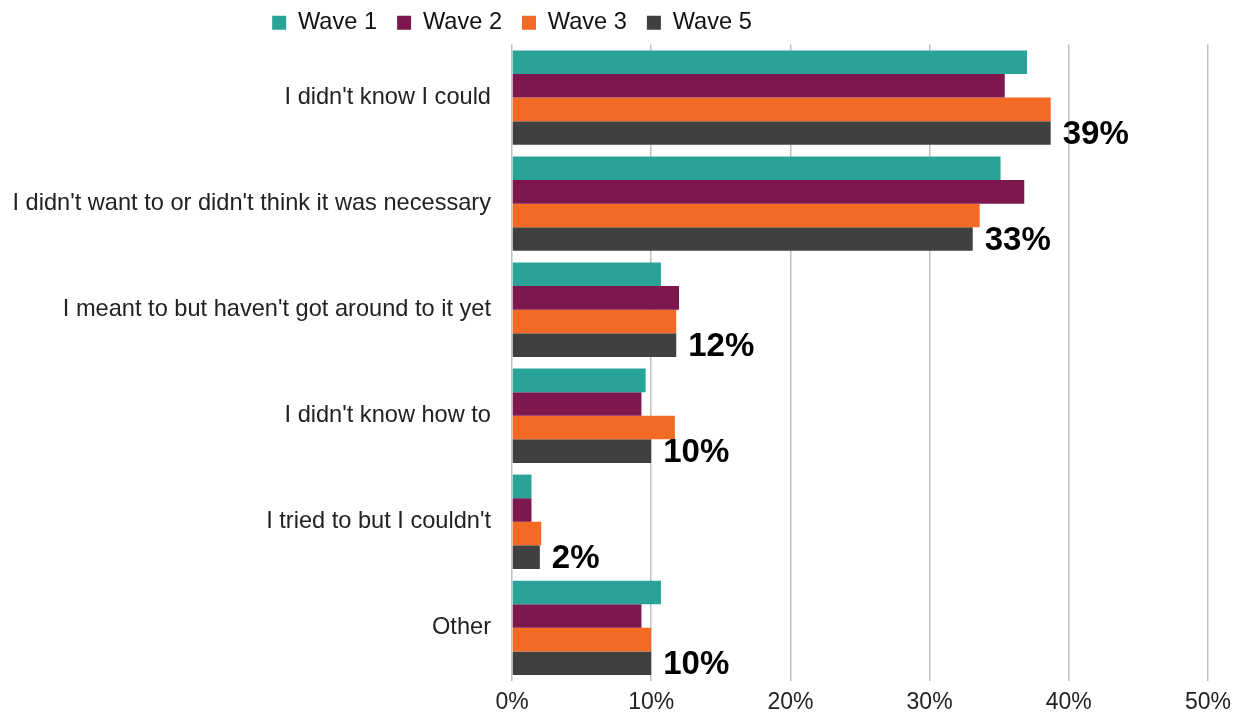 This screenshot has height=716, width=1239. Describe the element at coordinates (379, 520) in the screenshot. I see `y-tick-label: I tried to but I couldn't` at that location.